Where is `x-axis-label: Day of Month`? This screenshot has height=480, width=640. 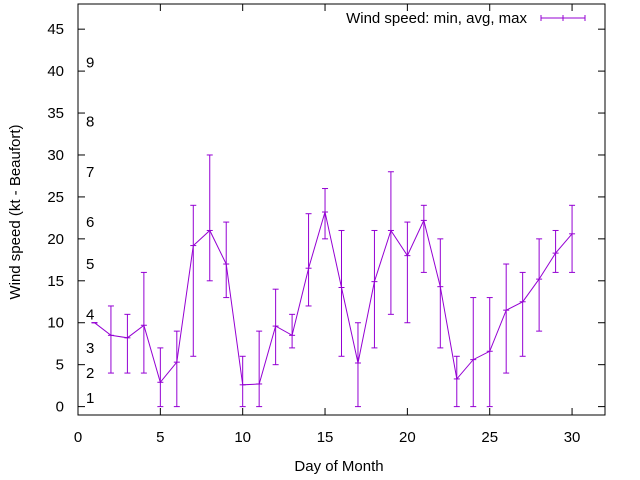
x-axis-label: Day of Month is located at coordinates (338, 466).